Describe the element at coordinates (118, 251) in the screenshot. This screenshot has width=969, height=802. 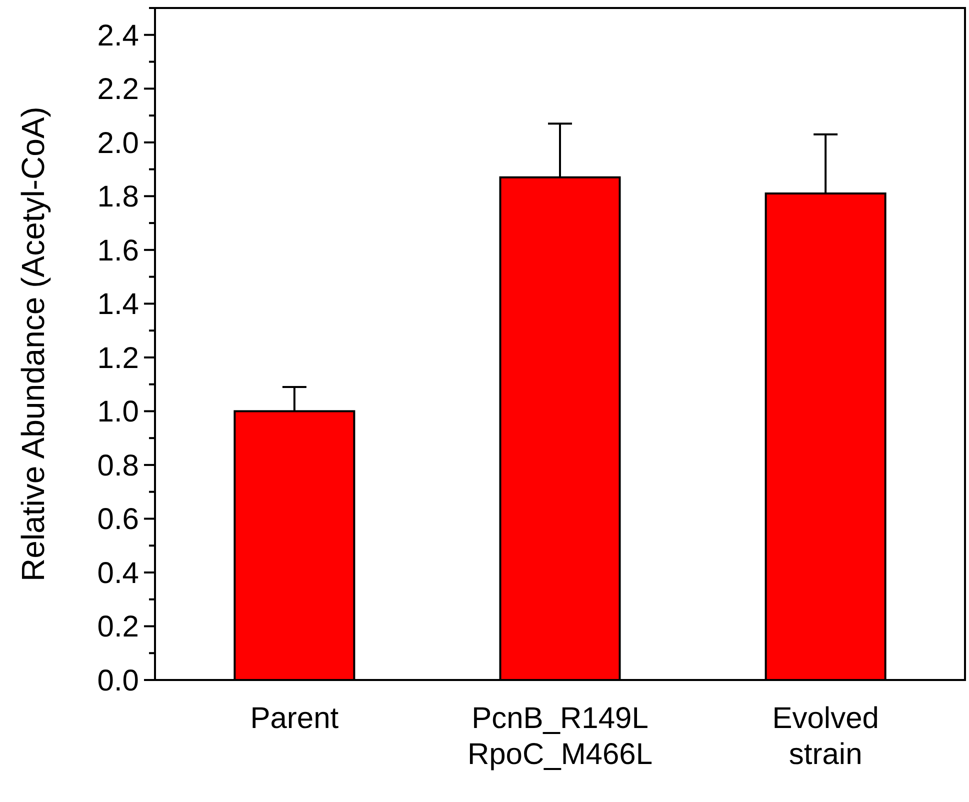
I see `y-tick-label: 1.6` at that location.